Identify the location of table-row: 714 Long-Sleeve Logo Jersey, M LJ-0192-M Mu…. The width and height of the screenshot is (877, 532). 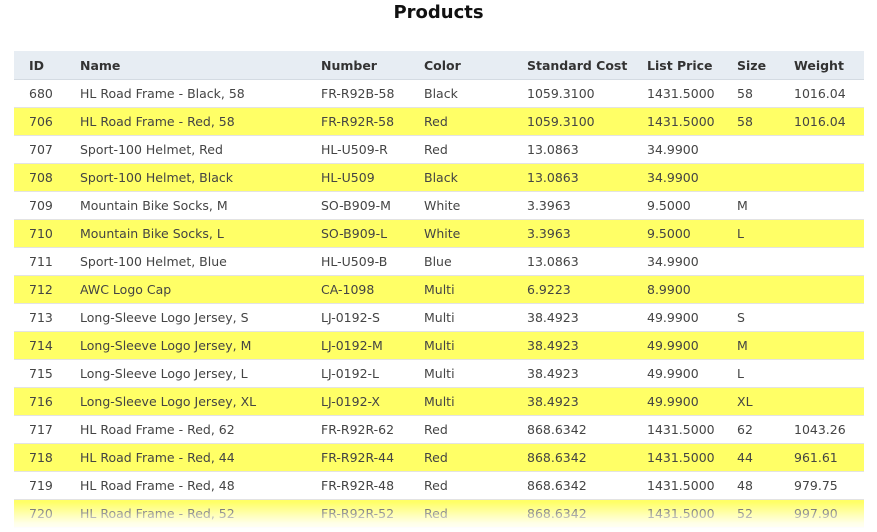
(439, 345).